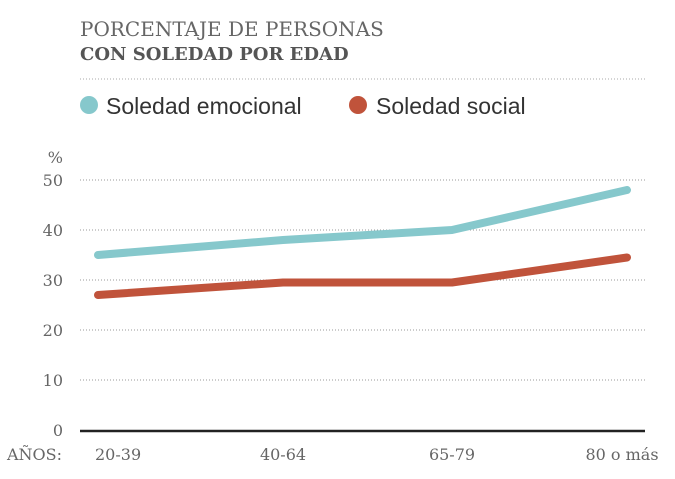  What do you see at coordinates (55, 157) in the screenshot?
I see `y-axis-unit: %` at bounding box center [55, 157].